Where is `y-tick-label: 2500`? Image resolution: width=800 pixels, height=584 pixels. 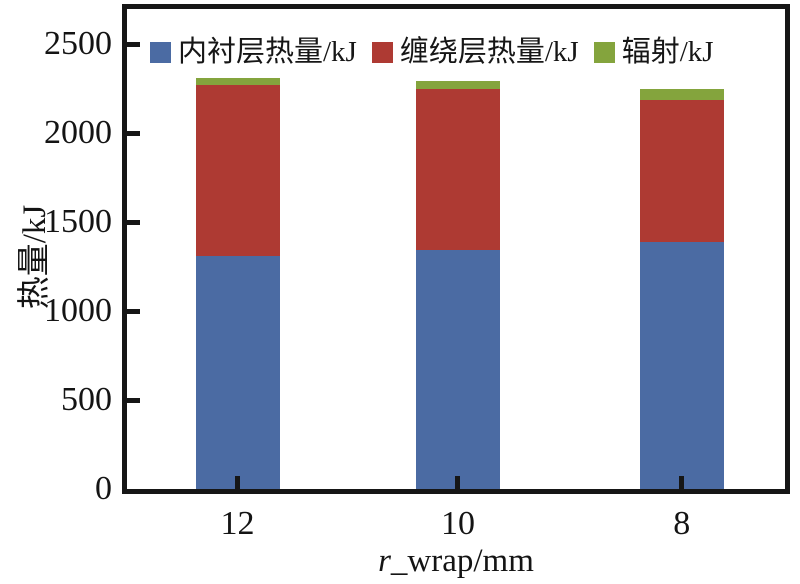 y-tick-label: 2500 is located at coordinates (78, 43).